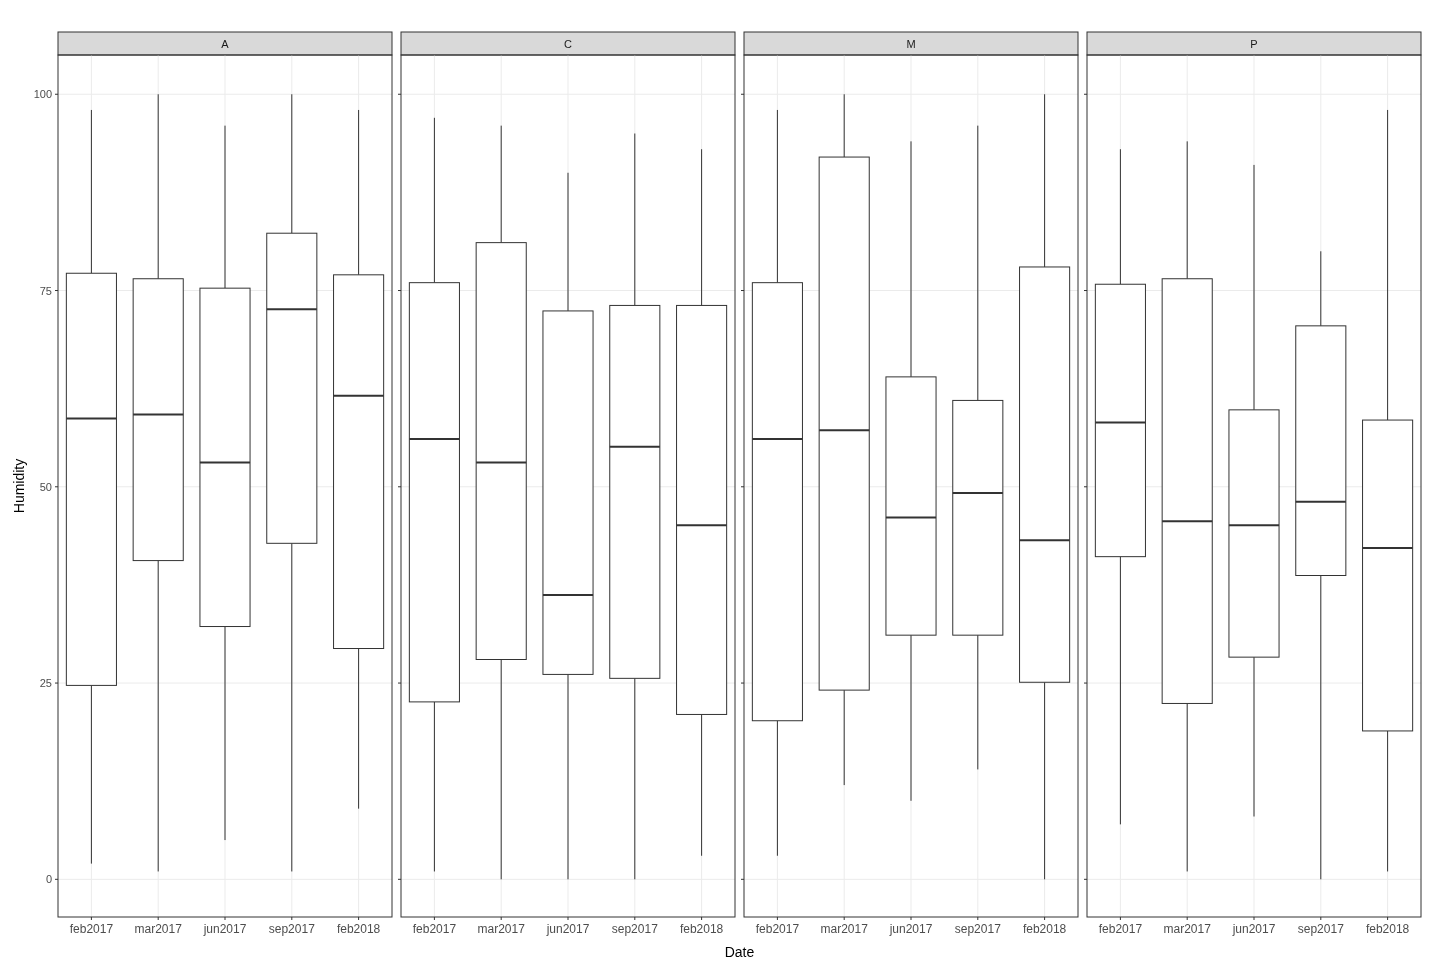 This screenshot has width=1437, height=969. Describe the element at coordinates (45, 486) in the screenshot. I see `y-tick-label: 50` at that location.